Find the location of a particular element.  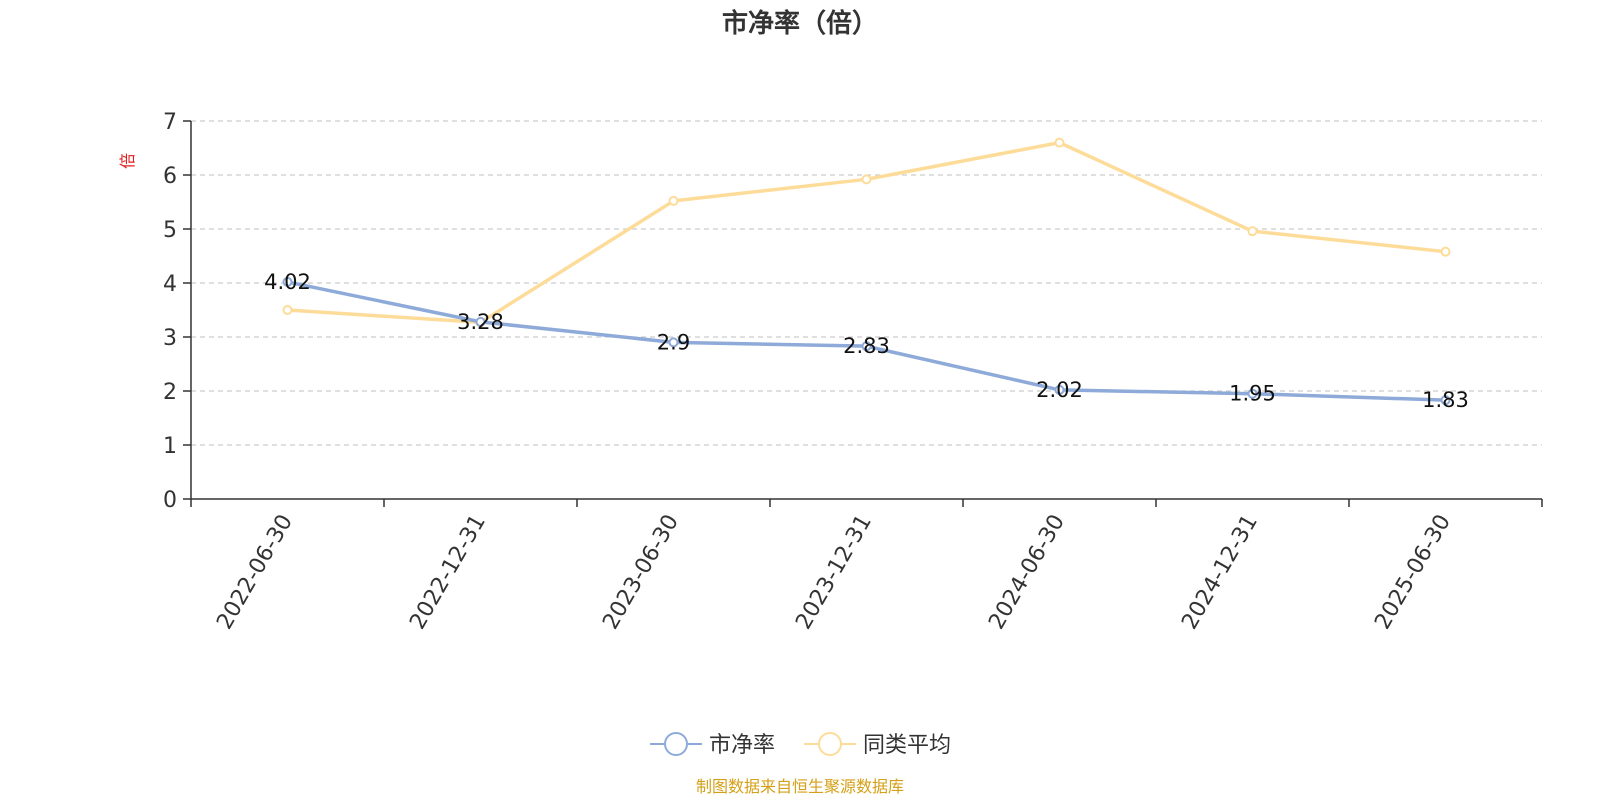

x-tick-label: 2023-06-30 is located at coordinates (641, 572).